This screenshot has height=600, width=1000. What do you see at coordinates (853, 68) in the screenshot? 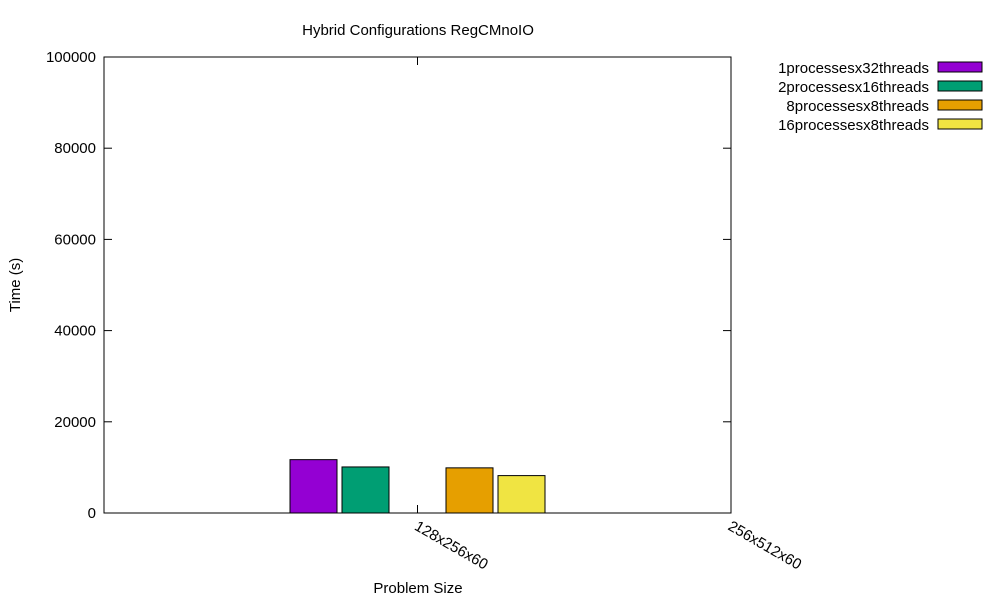
I see `legend-label: 1processesx32threads` at bounding box center [853, 68].